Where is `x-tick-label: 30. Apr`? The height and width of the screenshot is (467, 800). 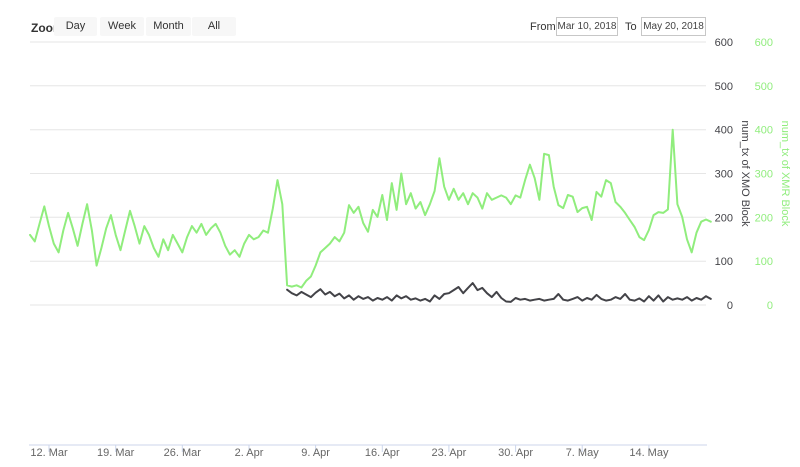 x-tick-label: 30. Apr is located at coordinates (515, 453).